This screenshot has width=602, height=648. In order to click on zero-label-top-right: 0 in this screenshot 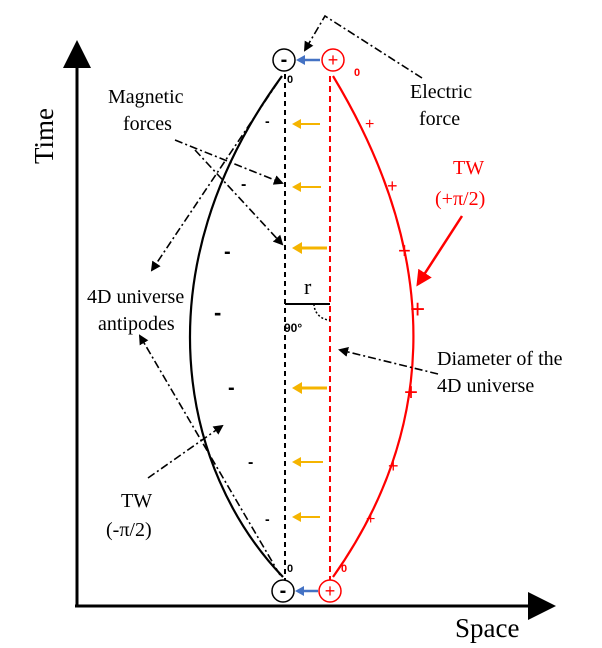, I will do `click(357, 73)`.